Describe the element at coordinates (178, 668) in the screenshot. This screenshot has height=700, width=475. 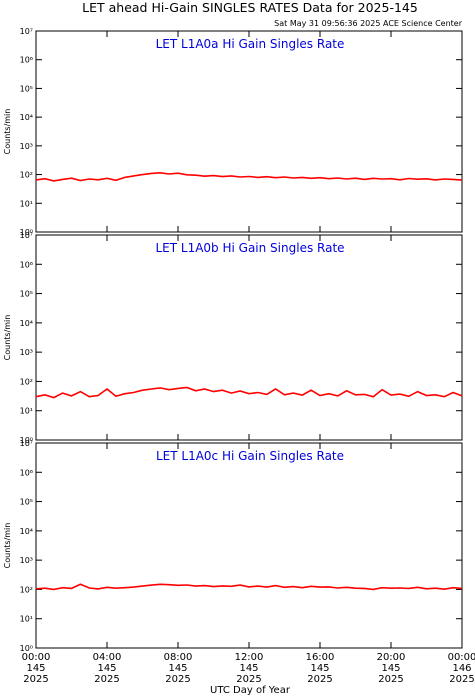
I see `x-tick-label: 08:00 145 2025` at that location.